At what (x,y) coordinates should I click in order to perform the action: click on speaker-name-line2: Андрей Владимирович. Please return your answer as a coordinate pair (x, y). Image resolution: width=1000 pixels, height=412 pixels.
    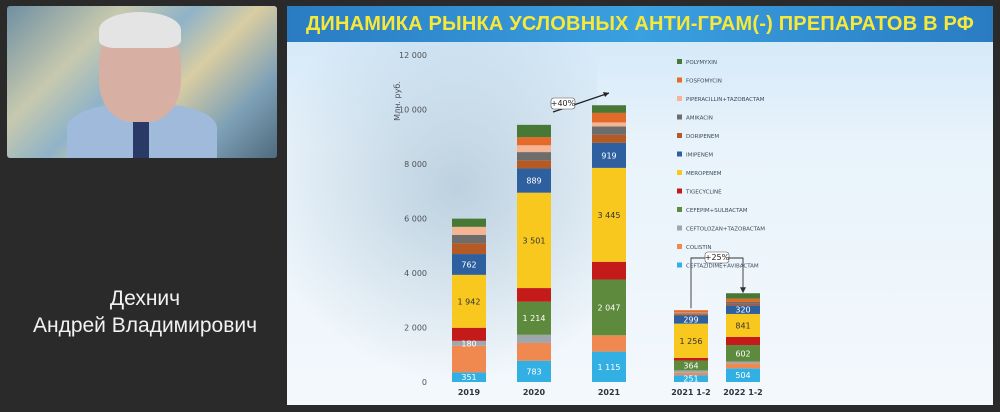
    Looking at the image, I should click on (145, 325).